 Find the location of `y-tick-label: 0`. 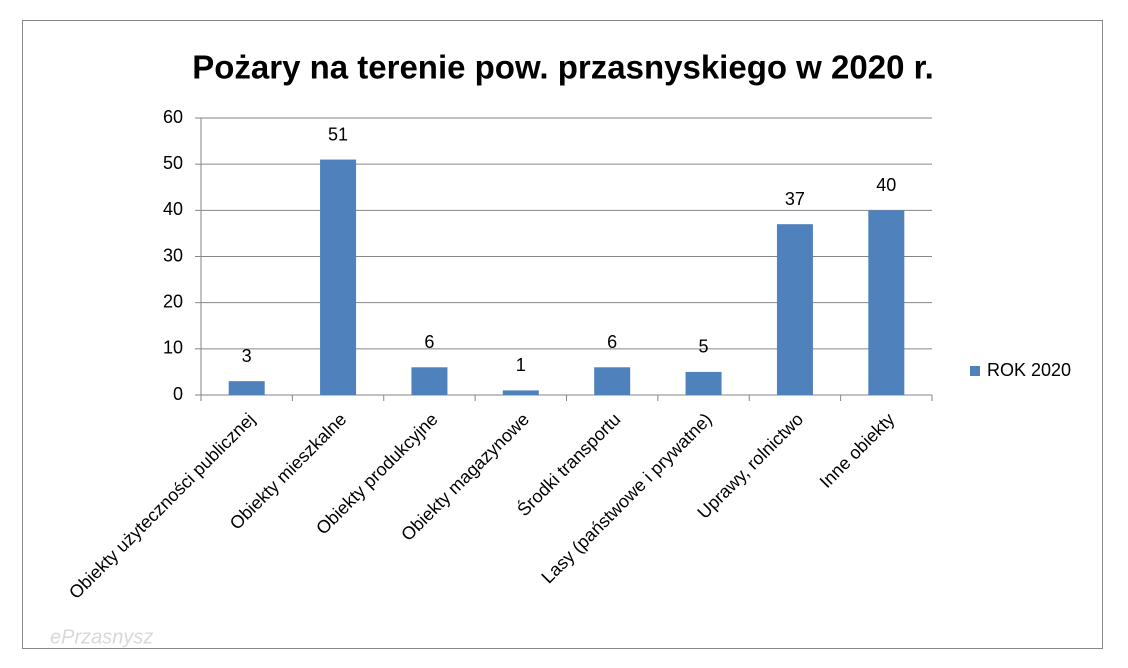

y-tick-label: 0 is located at coordinates (178, 394).